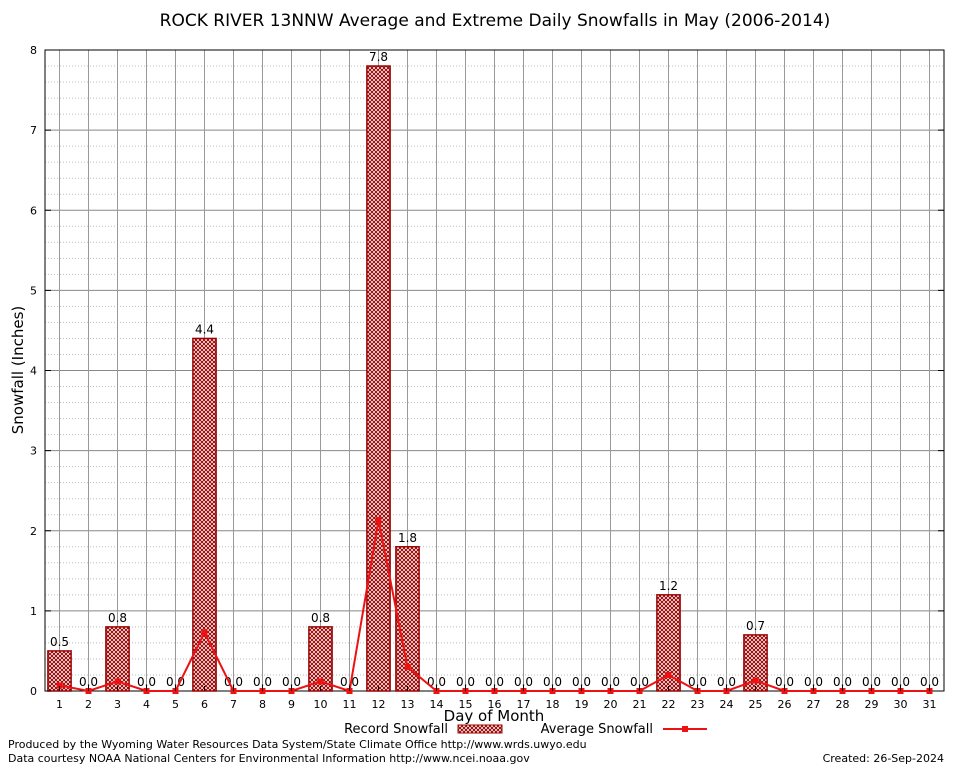  I want to click on legend-record-swatch, so click(480, 729).